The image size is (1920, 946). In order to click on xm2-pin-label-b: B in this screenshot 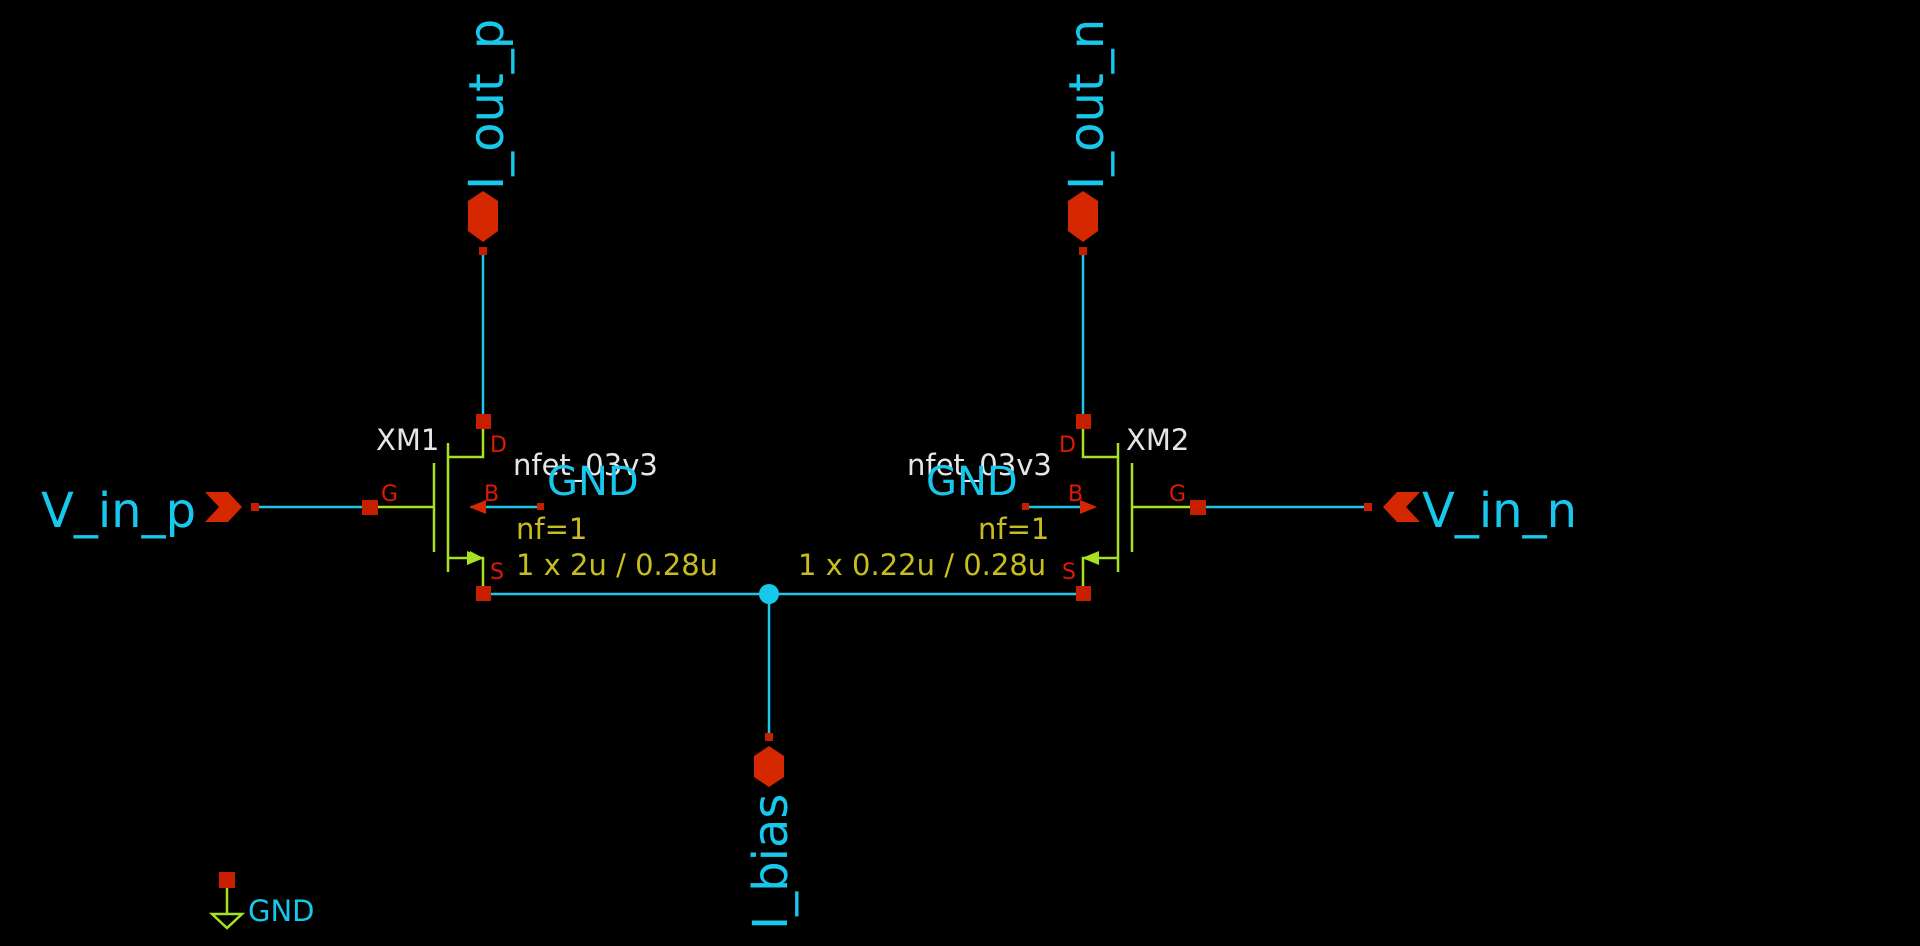, I will do `click(1075, 494)`.